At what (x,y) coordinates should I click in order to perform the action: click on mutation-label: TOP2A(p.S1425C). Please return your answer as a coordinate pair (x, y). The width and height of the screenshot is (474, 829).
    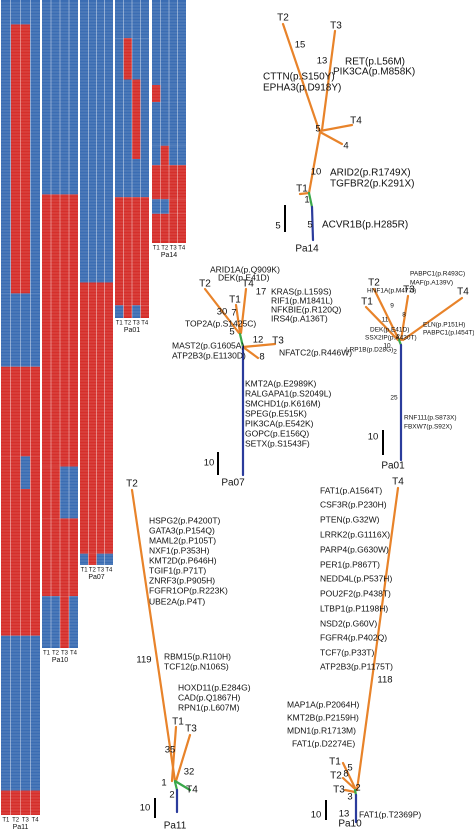
    Looking at the image, I should click on (220, 323).